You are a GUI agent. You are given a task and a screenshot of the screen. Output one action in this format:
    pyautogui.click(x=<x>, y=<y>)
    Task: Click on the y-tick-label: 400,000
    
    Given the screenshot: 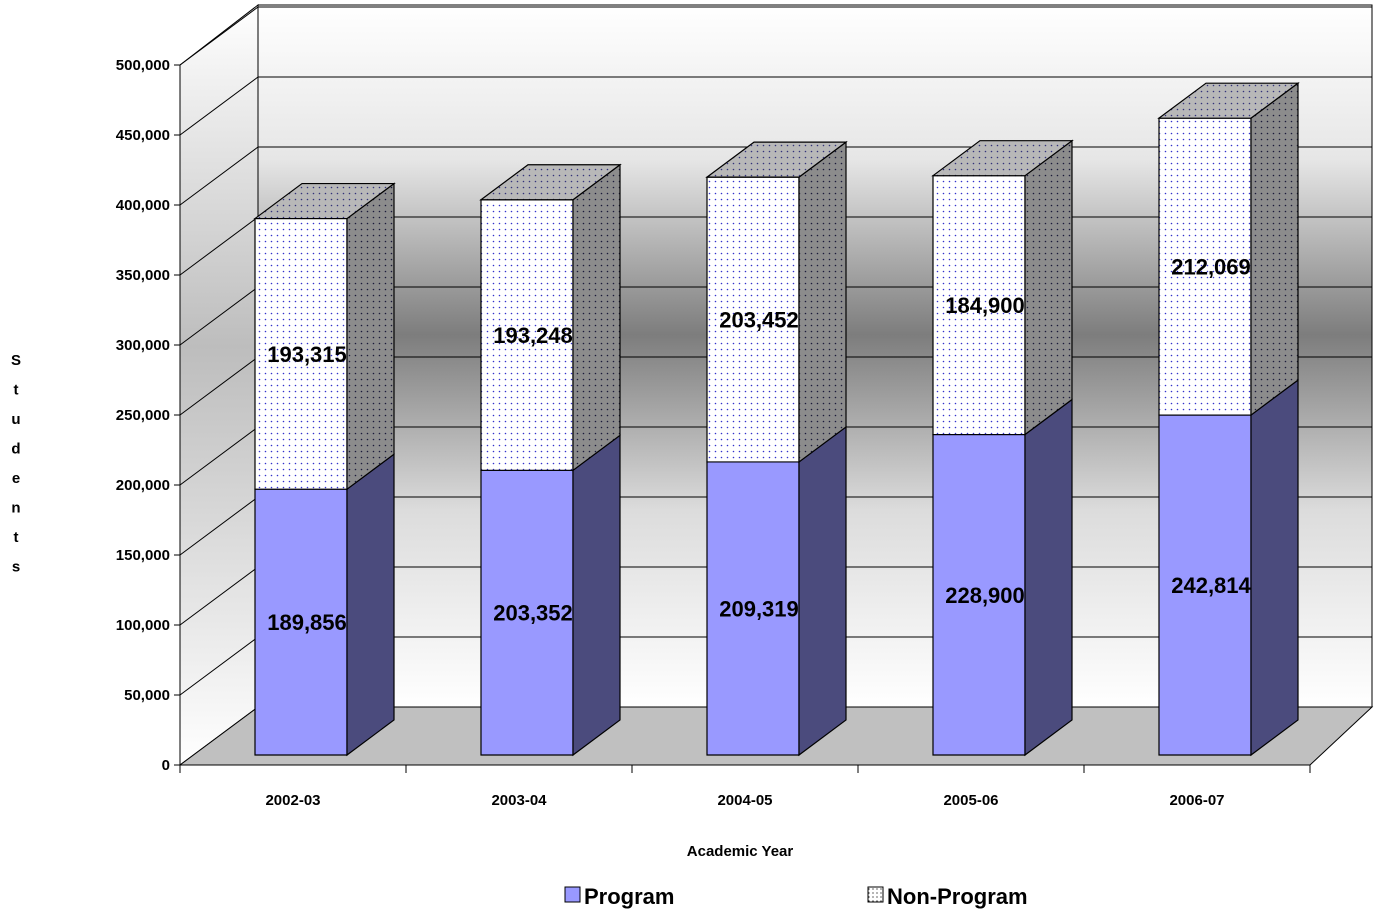 What is the action you would take?
    pyautogui.click(x=143, y=205)
    